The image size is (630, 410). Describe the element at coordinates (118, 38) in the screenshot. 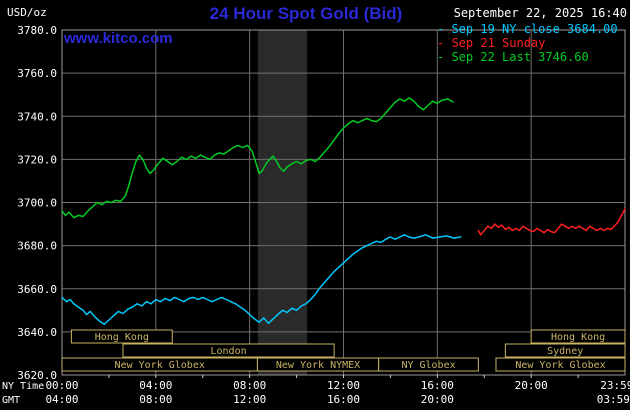

I see `kitco-watermark-link: www.kitco.com` at that location.